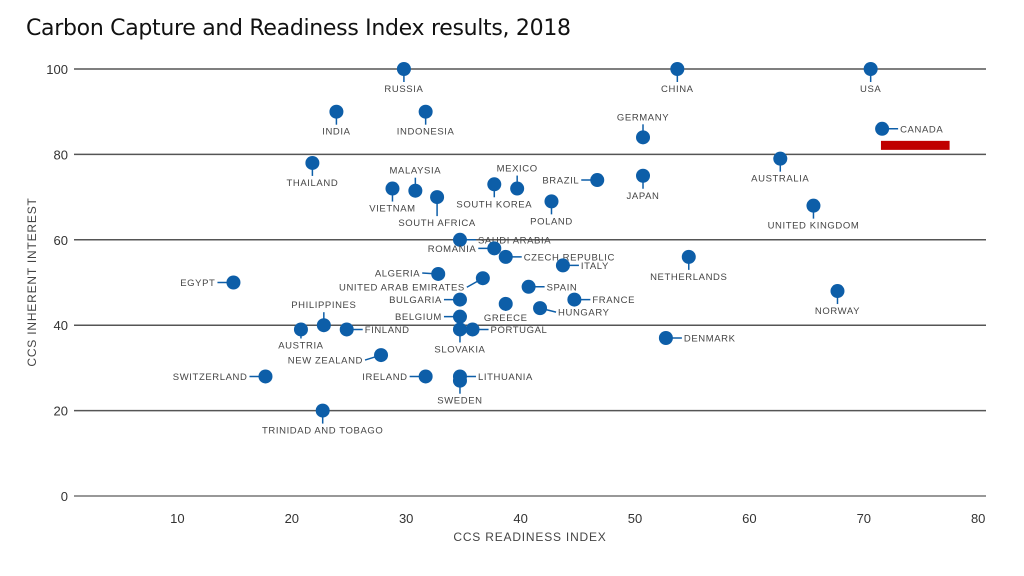 The height and width of the screenshot is (576, 1024). I want to click on data-point-norway: NORWAY, so click(837, 300).